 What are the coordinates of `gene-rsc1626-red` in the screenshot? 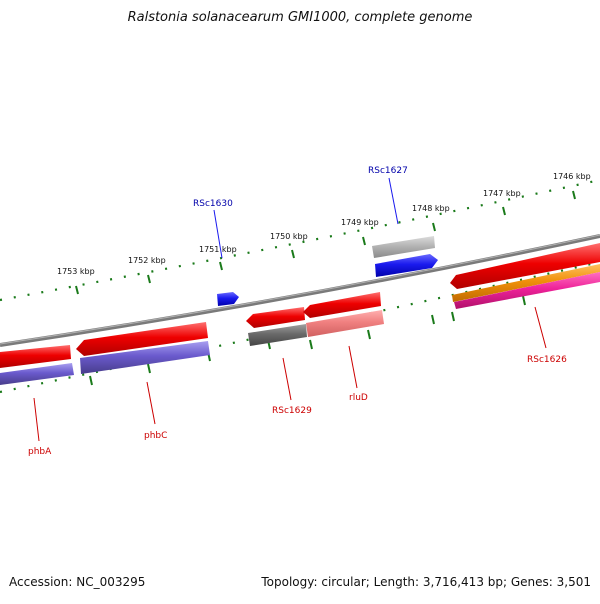 It's located at (525, 266).